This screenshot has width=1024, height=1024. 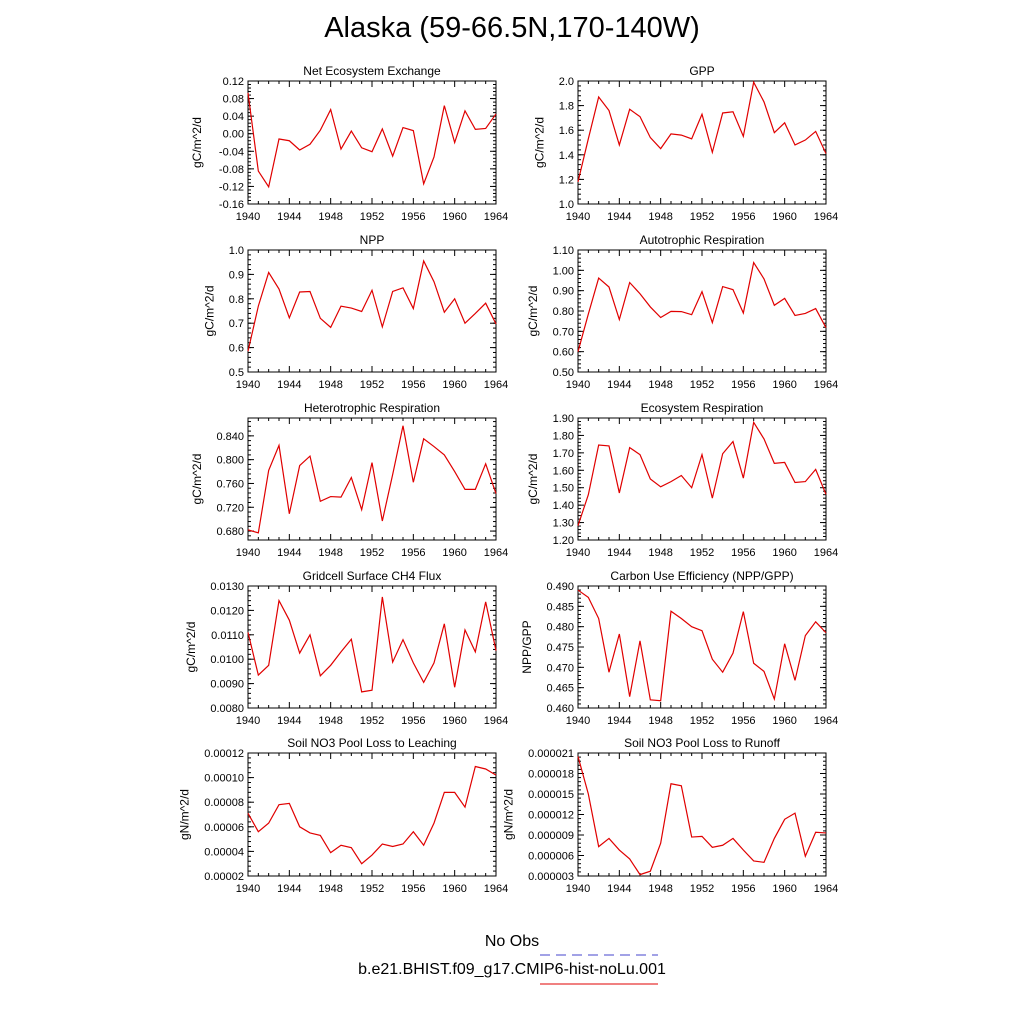 I want to click on panel-title: Ecosystem Respiration, so click(x=702, y=408).